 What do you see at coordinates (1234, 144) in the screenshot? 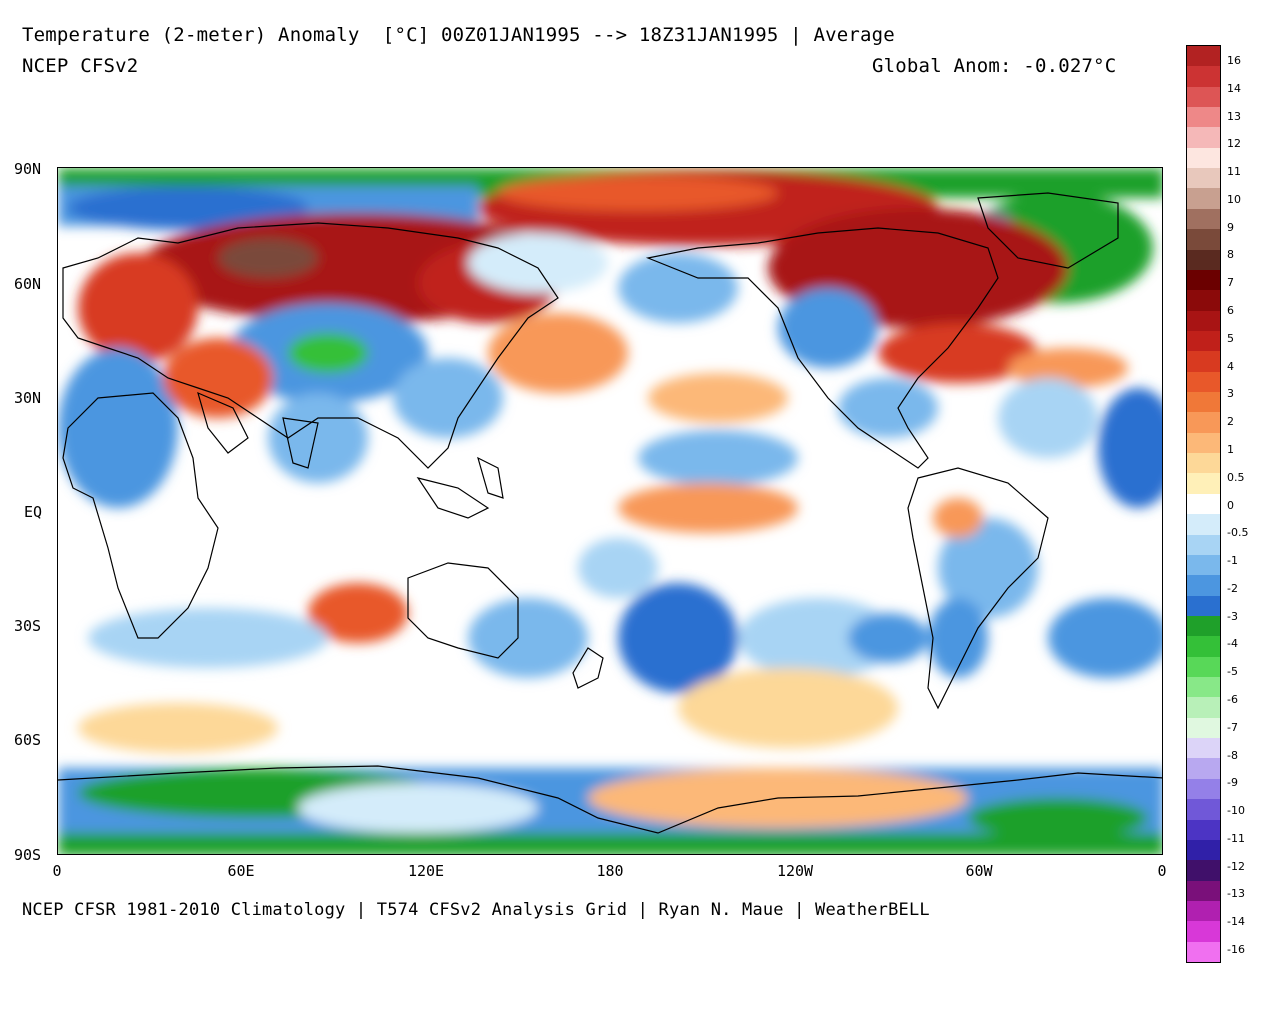
I see `colorbar-label: 12` at bounding box center [1234, 144].